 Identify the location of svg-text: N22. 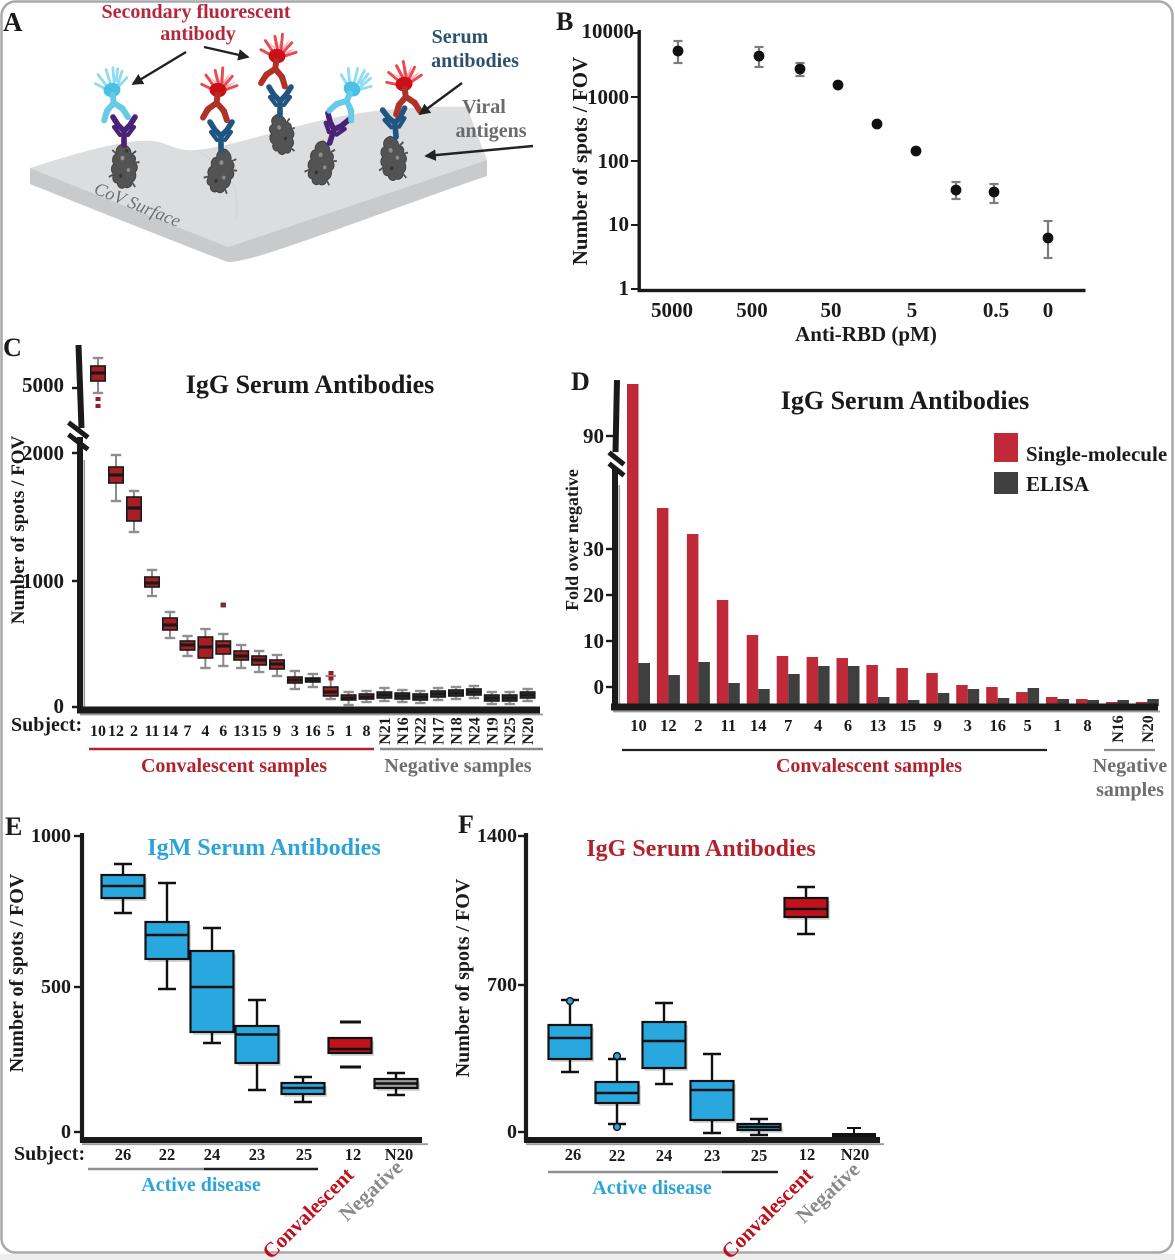
(421, 731).